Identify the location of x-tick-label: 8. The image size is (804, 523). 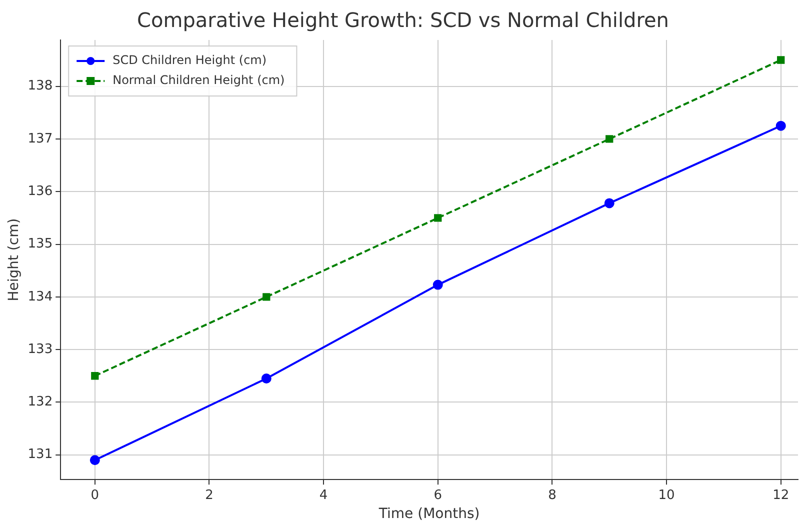
(552, 495).